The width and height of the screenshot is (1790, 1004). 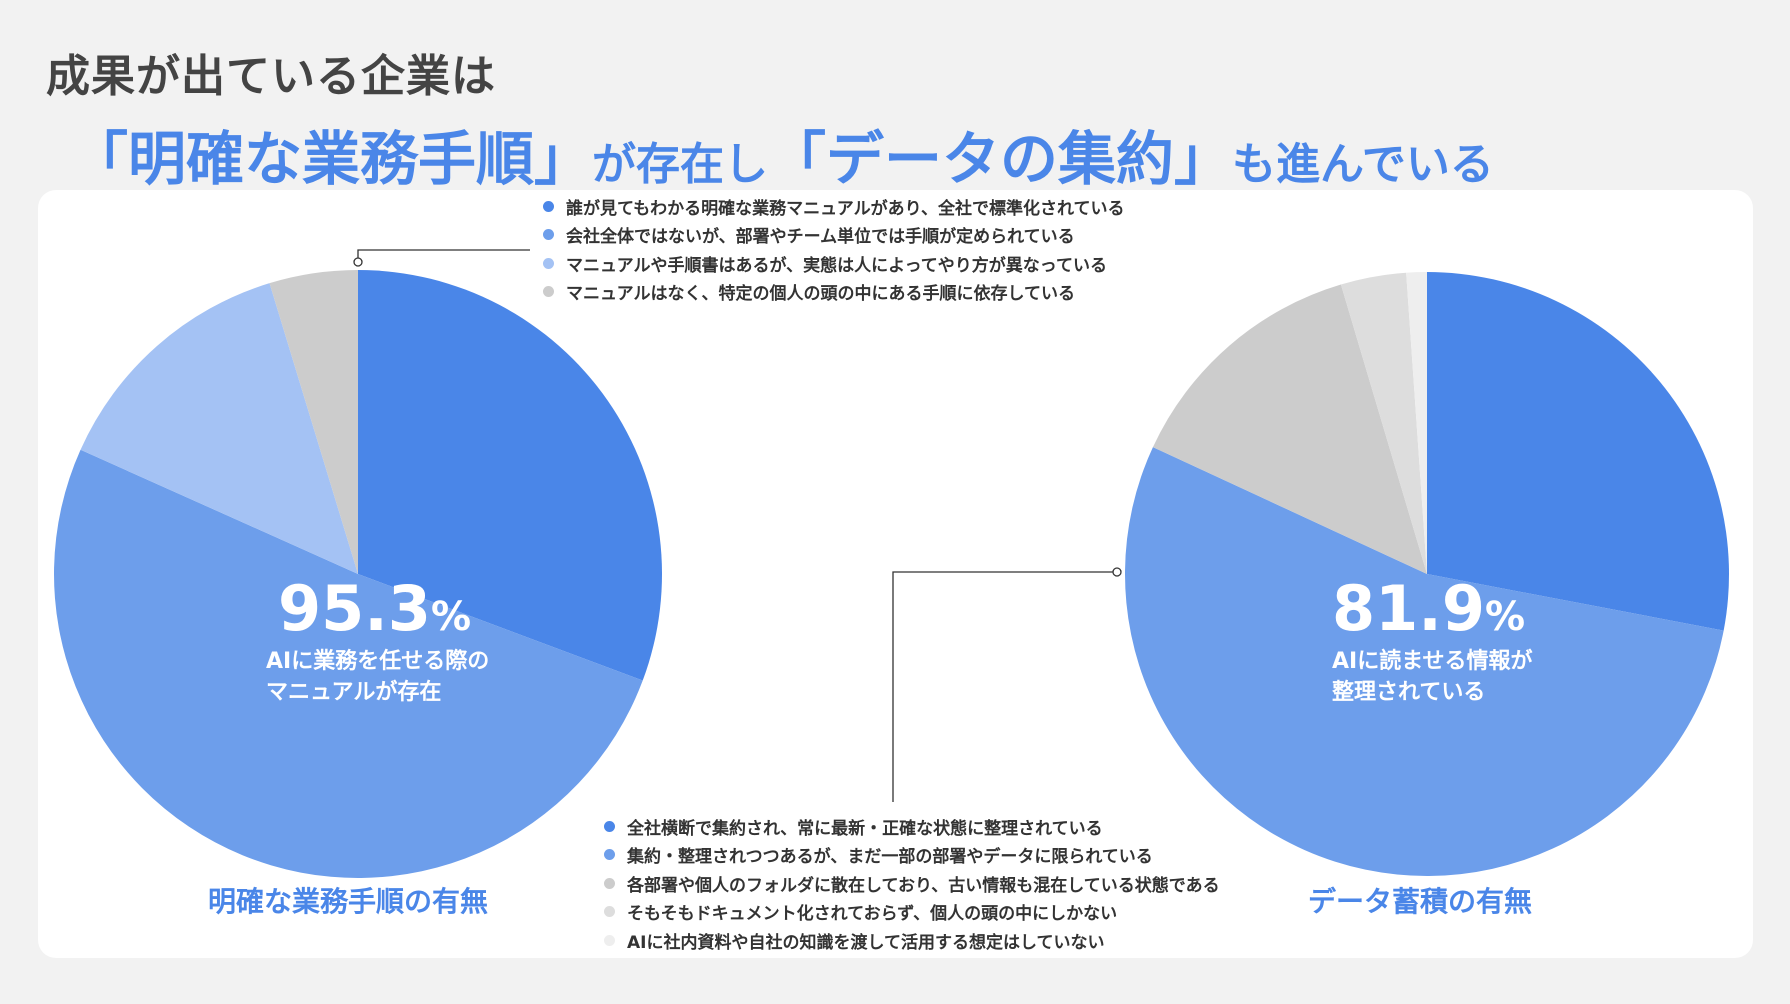 What do you see at coordinates (1117, 572) in the screenshot?
I see `connector-dot-right` at bounding box center [1117, 572].